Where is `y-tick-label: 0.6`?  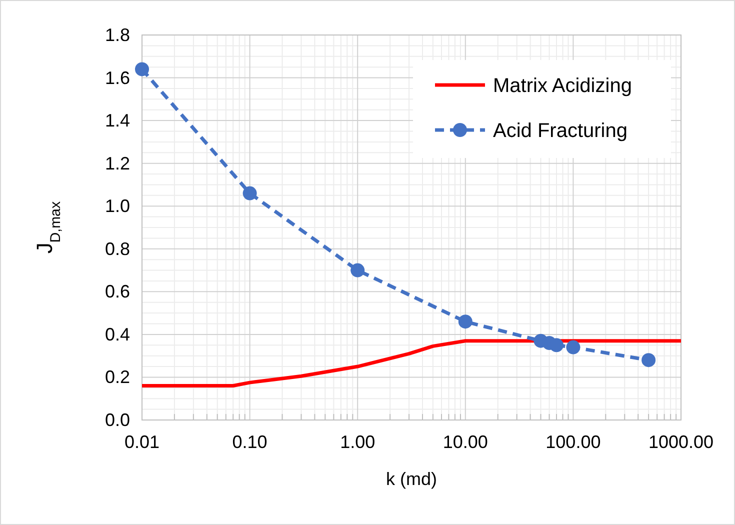
y-tick-label: 0.6 is located at coordinates (117, 292).